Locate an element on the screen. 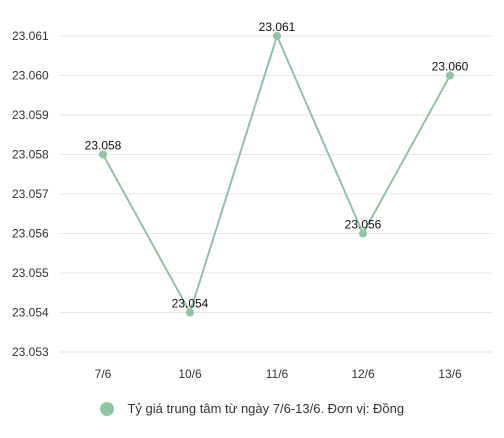 Image resolution: width=504 pixels, height=438 pixels. x-tick-label: 12/6 is located at coordinates (363, 374).